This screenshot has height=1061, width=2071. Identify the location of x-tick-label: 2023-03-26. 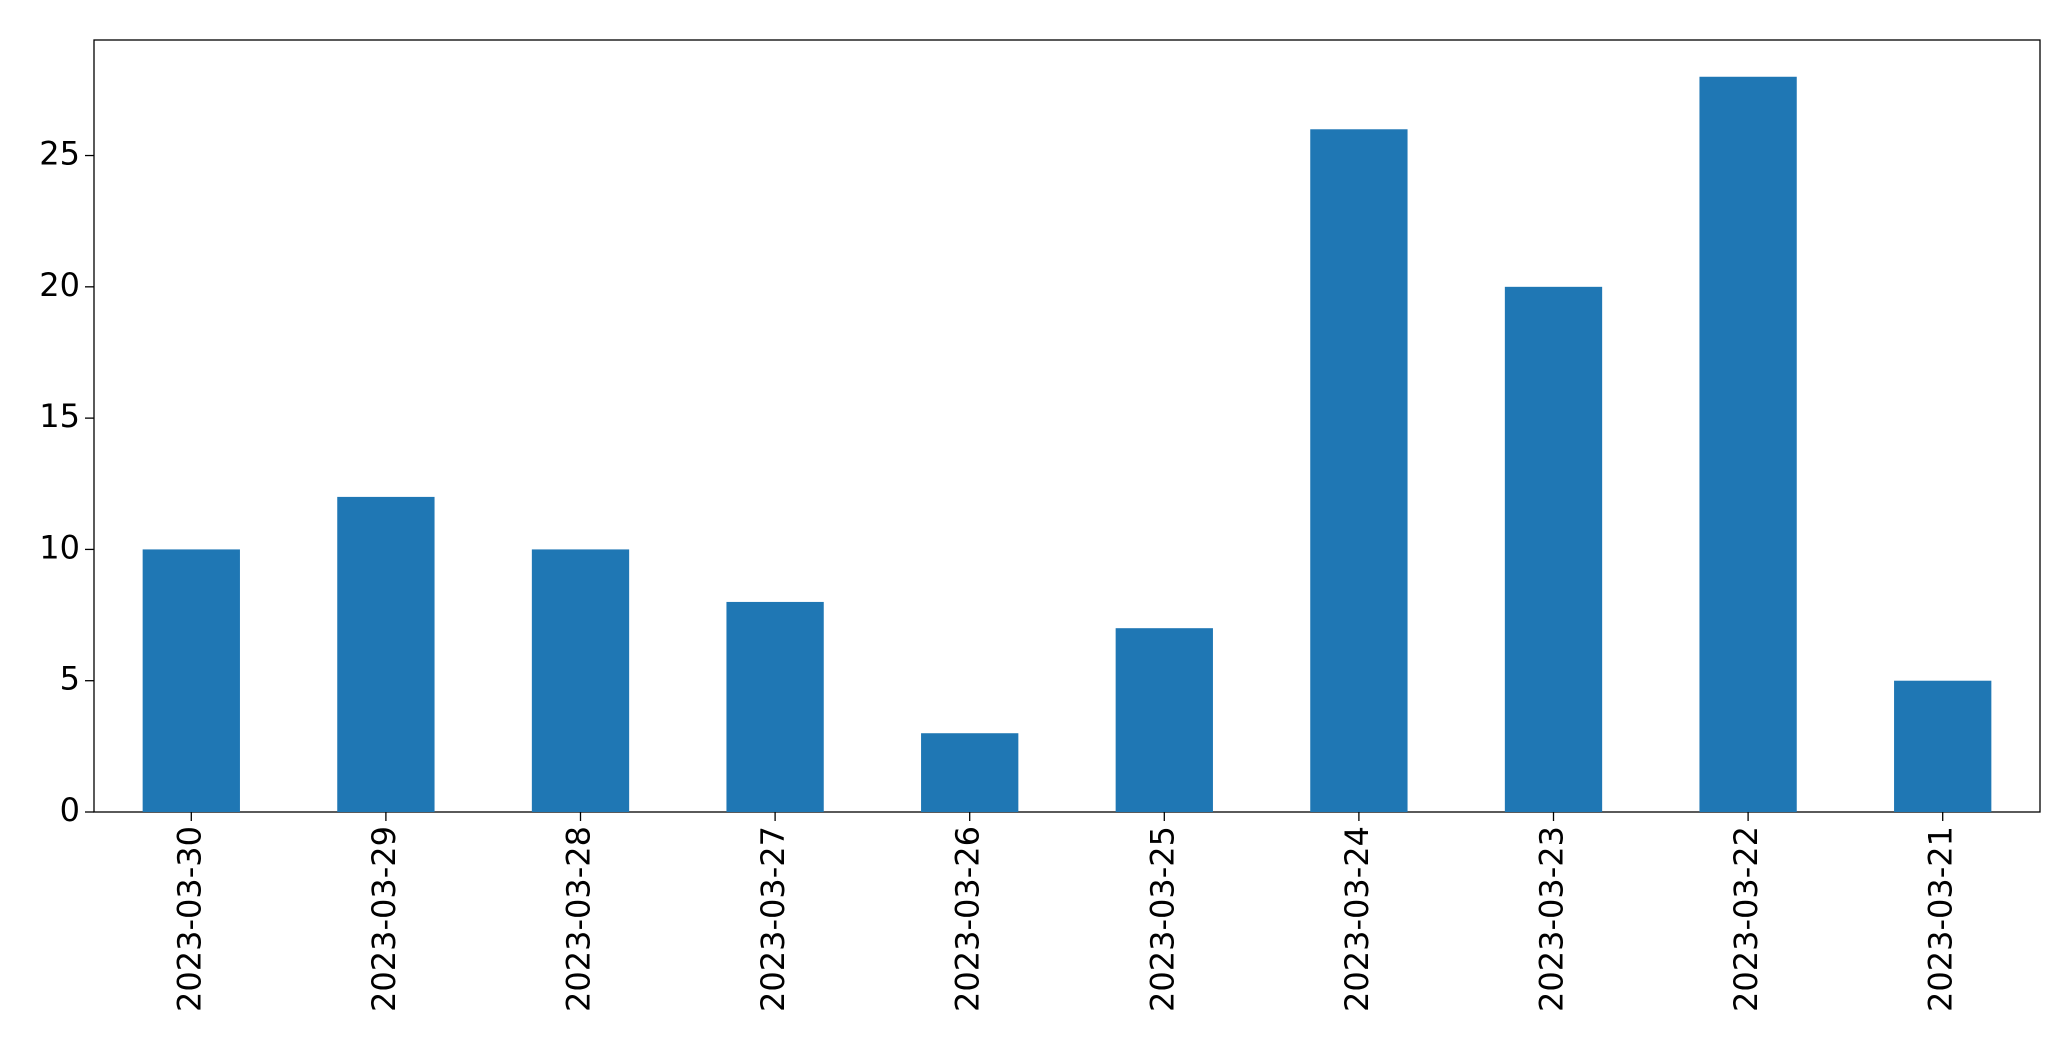
(968, 919).